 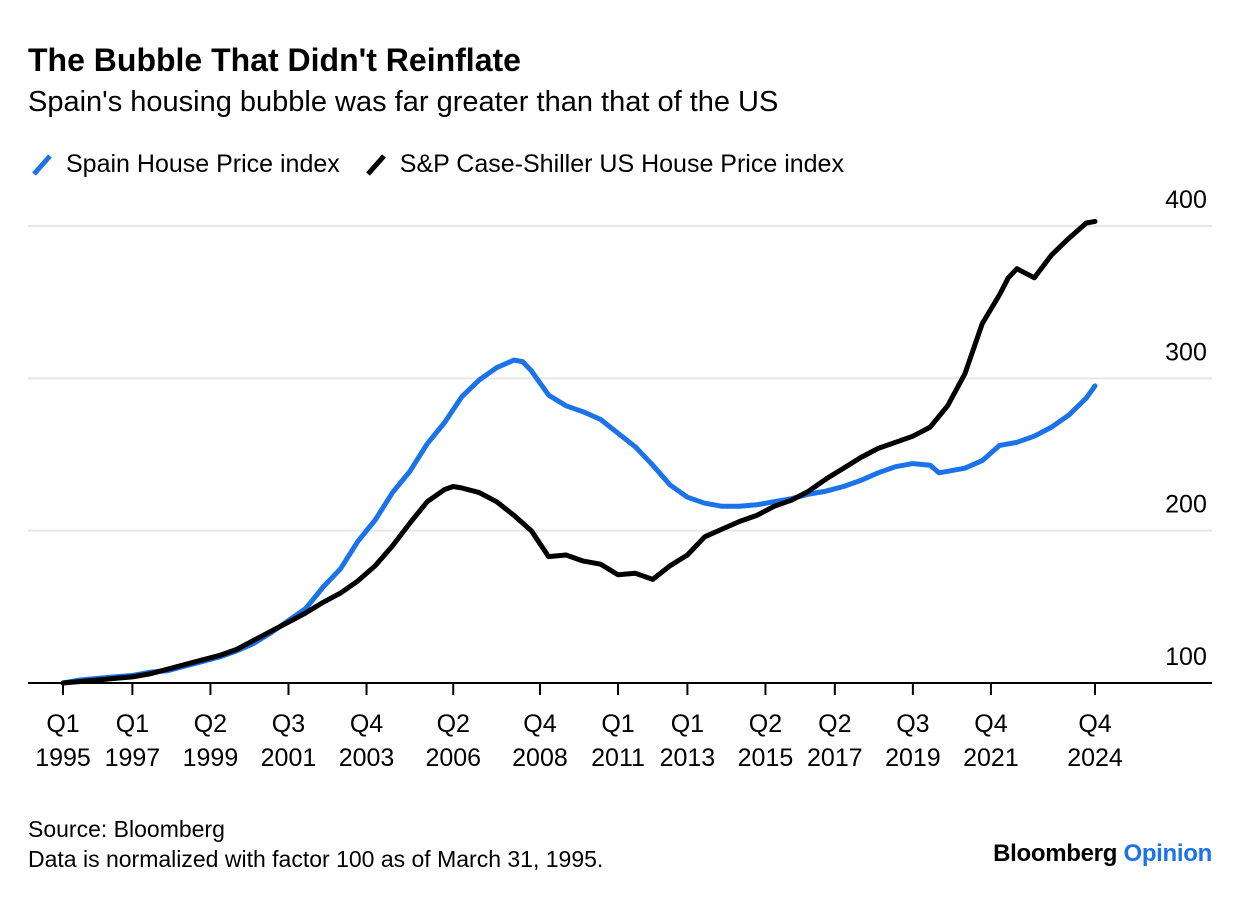 What do you see at coordinates (991, 758) in the screenshot?
I see `x-tick-label-year-12: 2021` at bounding box center [991, 758].